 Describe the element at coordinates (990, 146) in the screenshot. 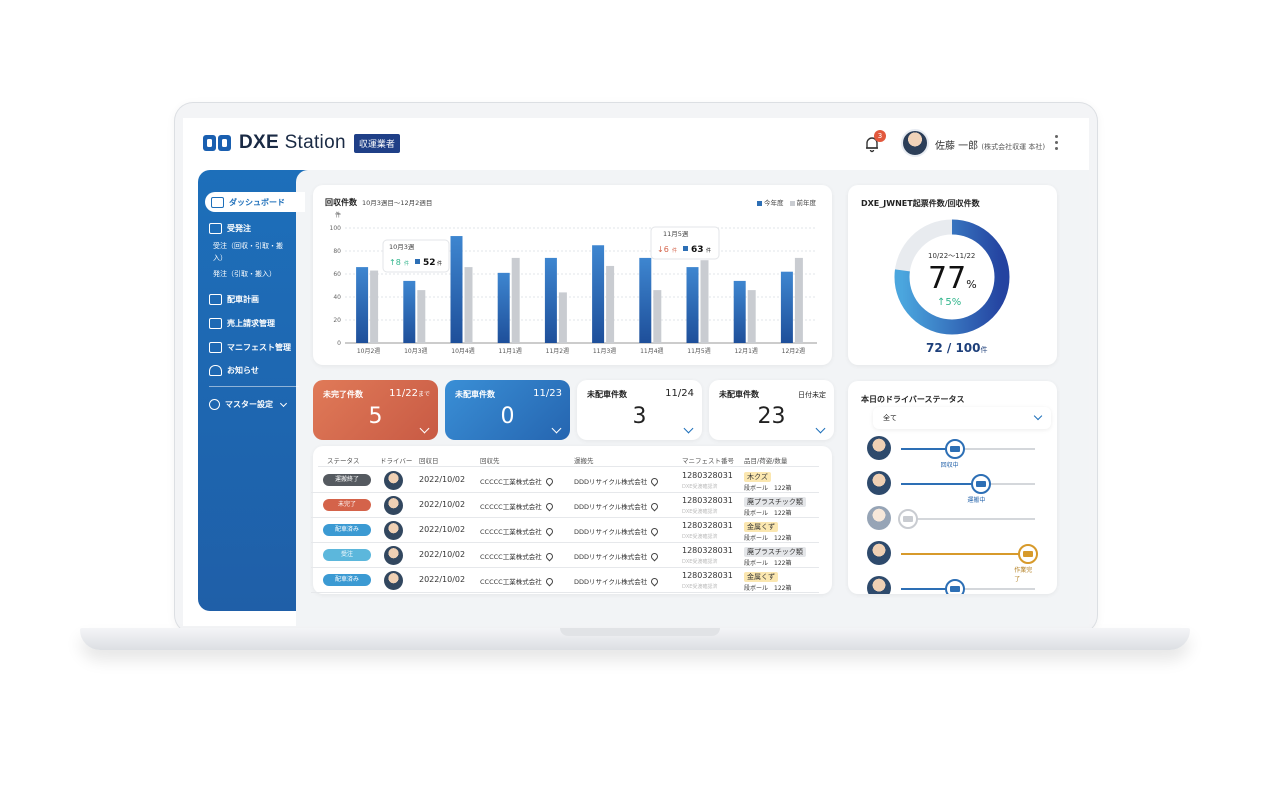

I see `user-name: 佐藤 一郎 (株式会社収運 本社)` at that location.